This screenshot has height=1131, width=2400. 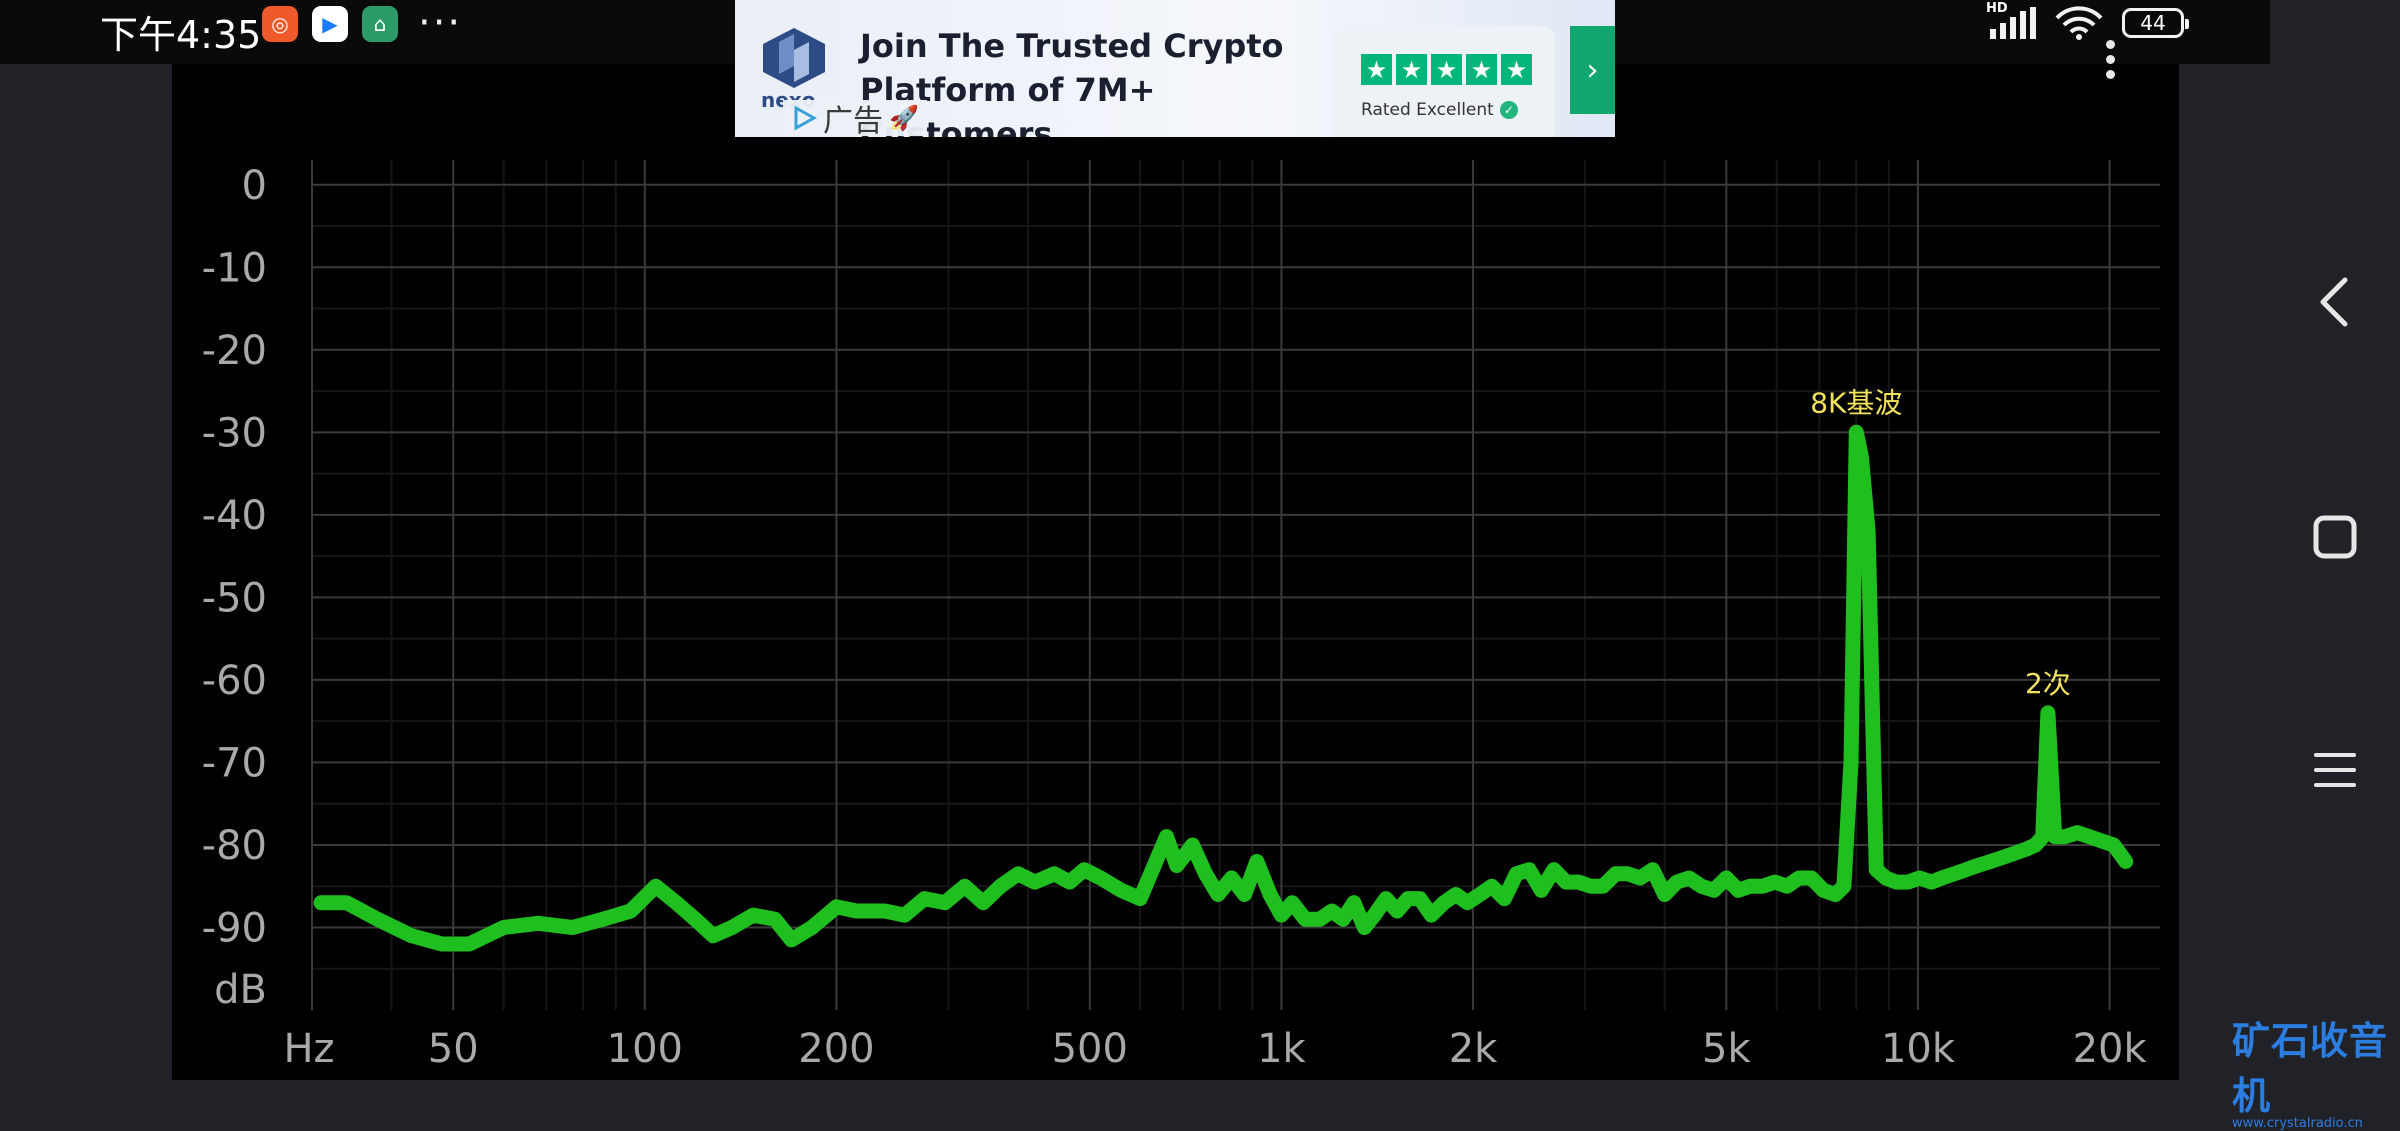 What do you see at coordinates (234, 928) in the screenshot?
I see `y-tick-label: -90` at bounding box center [234, 928].